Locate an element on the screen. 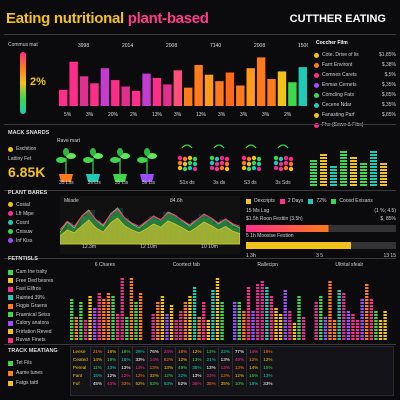 Image resolution: width=400 pixels, height=400 pixels. plant-label: 3s Lfs is located at coordinates (94, 183).